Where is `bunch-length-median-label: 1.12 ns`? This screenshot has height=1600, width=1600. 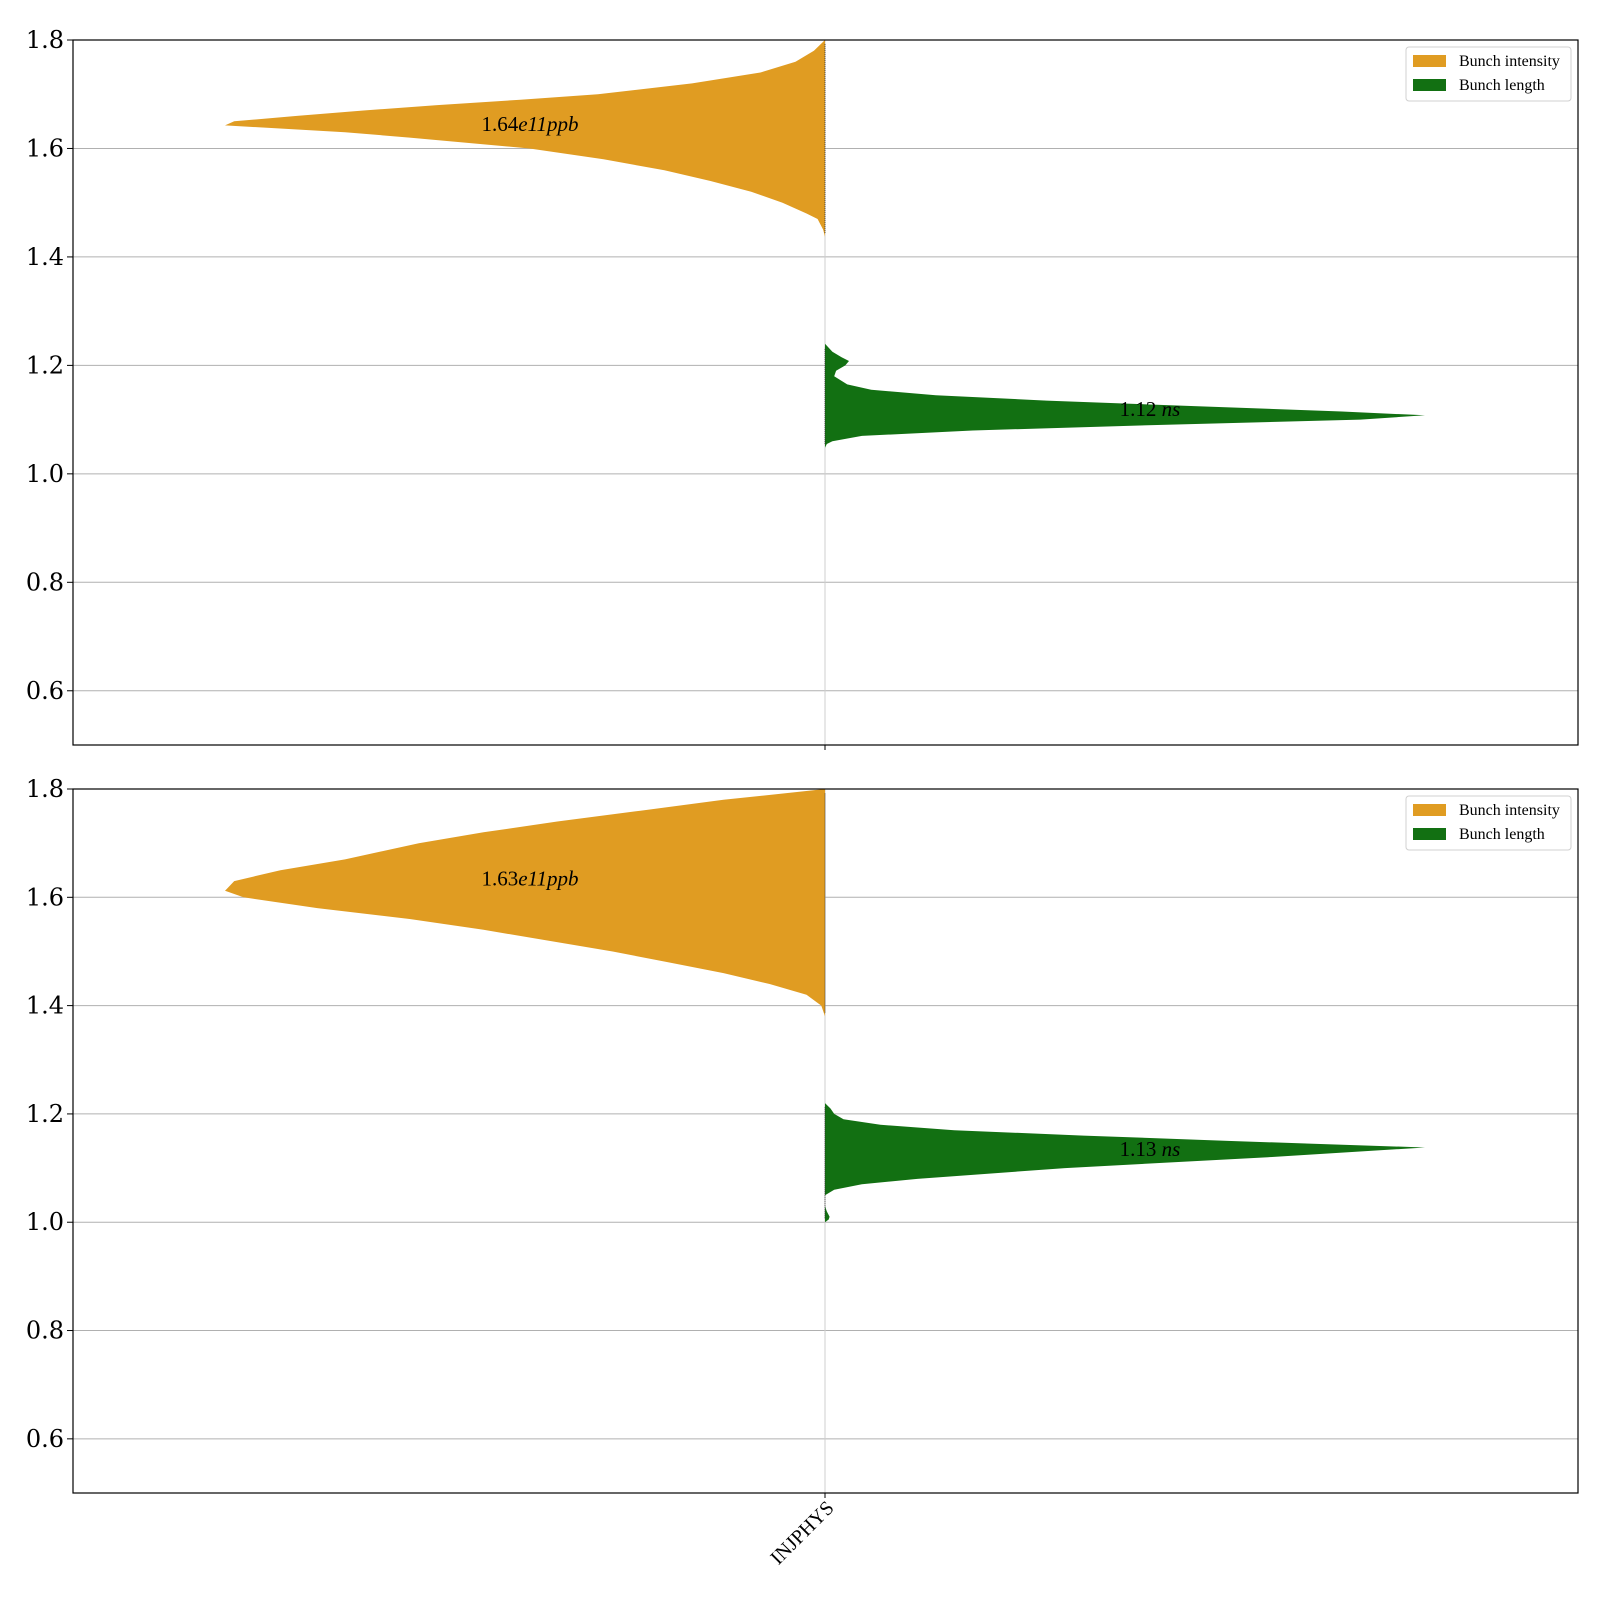 bunch-length-median-label: 1.12 ns is located at coordinates (1150, 409).